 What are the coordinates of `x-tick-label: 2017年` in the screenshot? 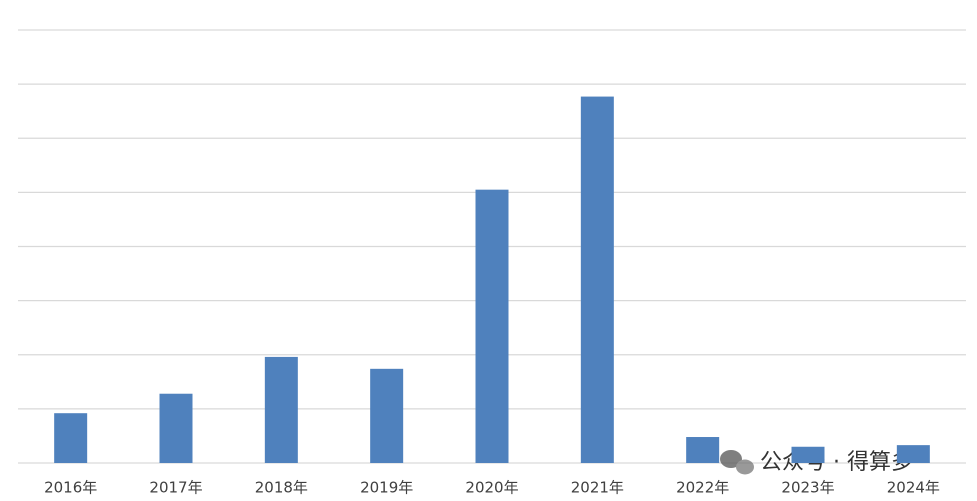 It's located at (175, 488).